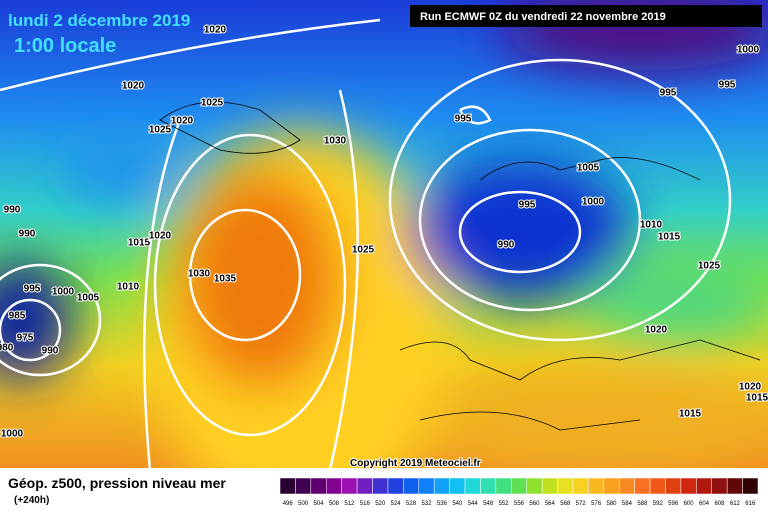 The width and height of the screenshot is (768, 512). Describe the element at coordinates (719, 504) in the screenshot. I see `colorbar-label: 608` at that location.